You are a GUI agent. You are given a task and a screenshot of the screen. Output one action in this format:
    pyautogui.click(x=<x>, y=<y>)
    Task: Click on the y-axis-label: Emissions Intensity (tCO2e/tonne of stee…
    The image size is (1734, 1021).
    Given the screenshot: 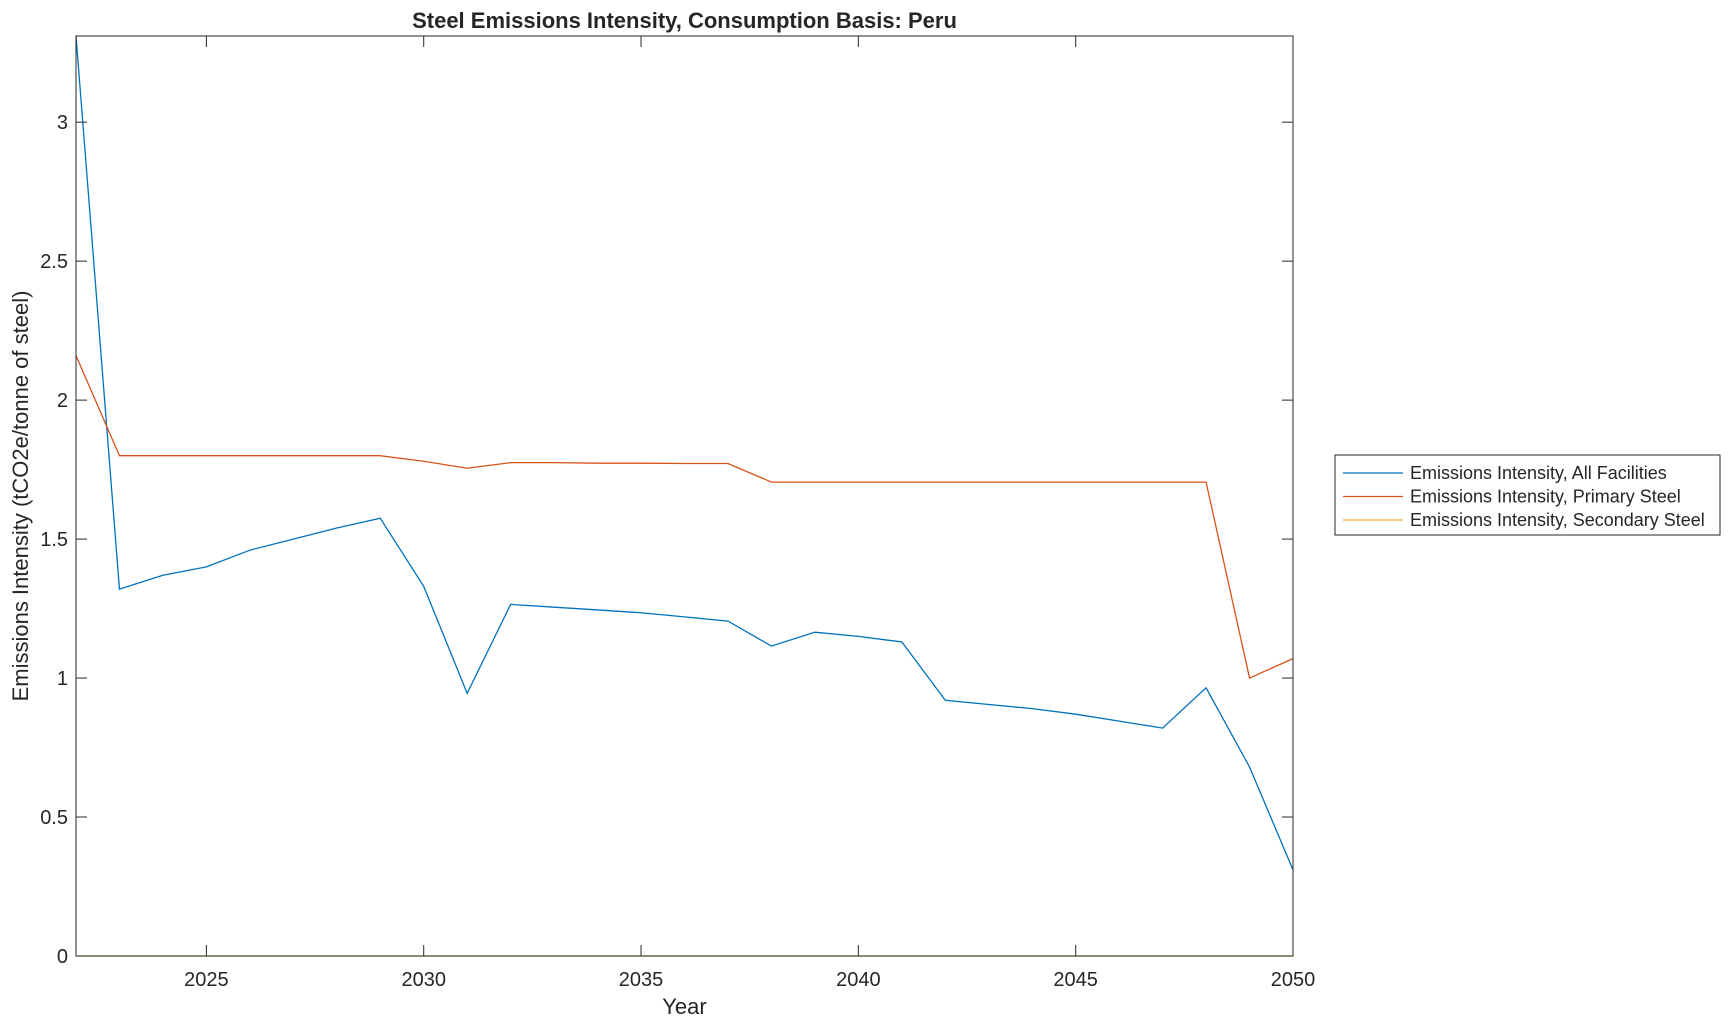 What is the action you would take?
    pyautogui.click(x=20, y=496)
    